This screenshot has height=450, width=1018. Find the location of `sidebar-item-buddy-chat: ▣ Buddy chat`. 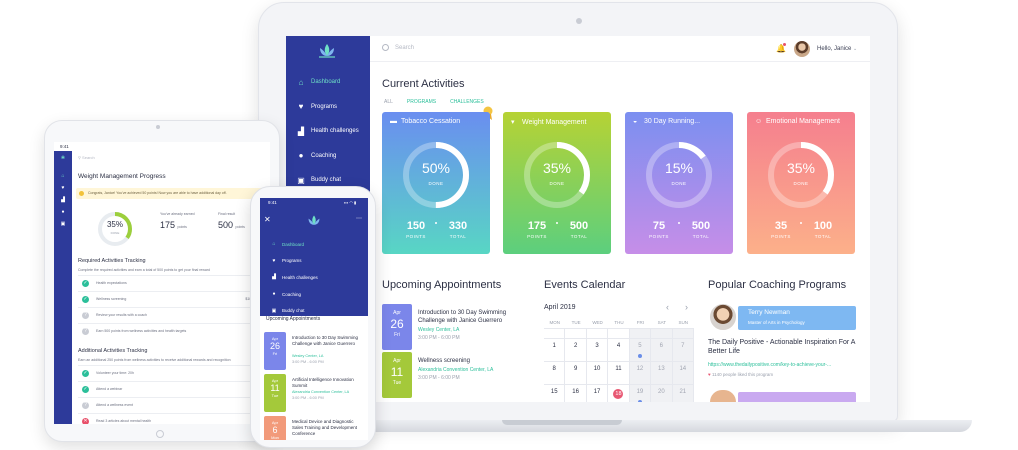

sidebar-item-buddy-chat: ▣ Buddy chat is located at coordinates (328, 180).